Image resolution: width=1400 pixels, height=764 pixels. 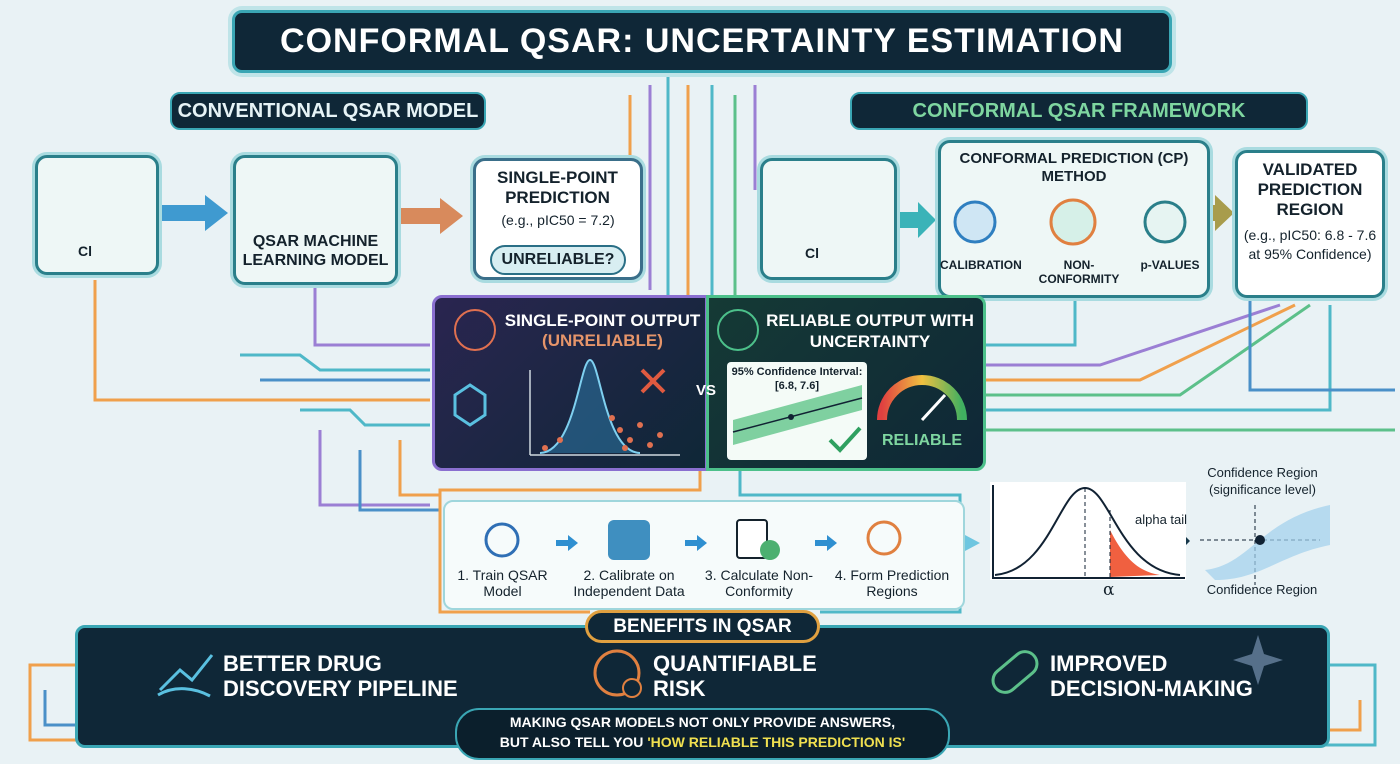 What do you see at coordinates (315, 220) in the screenshot?
I see `model-box` at bounding box center [315, 220].